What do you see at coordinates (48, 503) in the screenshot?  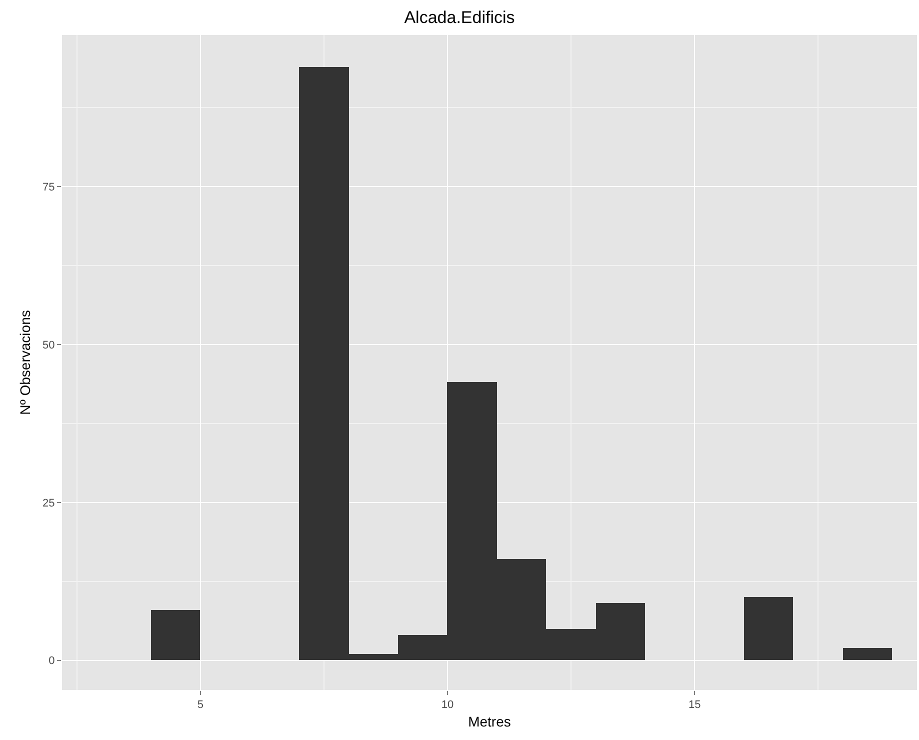 I see `y-tick-label: 25` at bounding box center [48, 503].